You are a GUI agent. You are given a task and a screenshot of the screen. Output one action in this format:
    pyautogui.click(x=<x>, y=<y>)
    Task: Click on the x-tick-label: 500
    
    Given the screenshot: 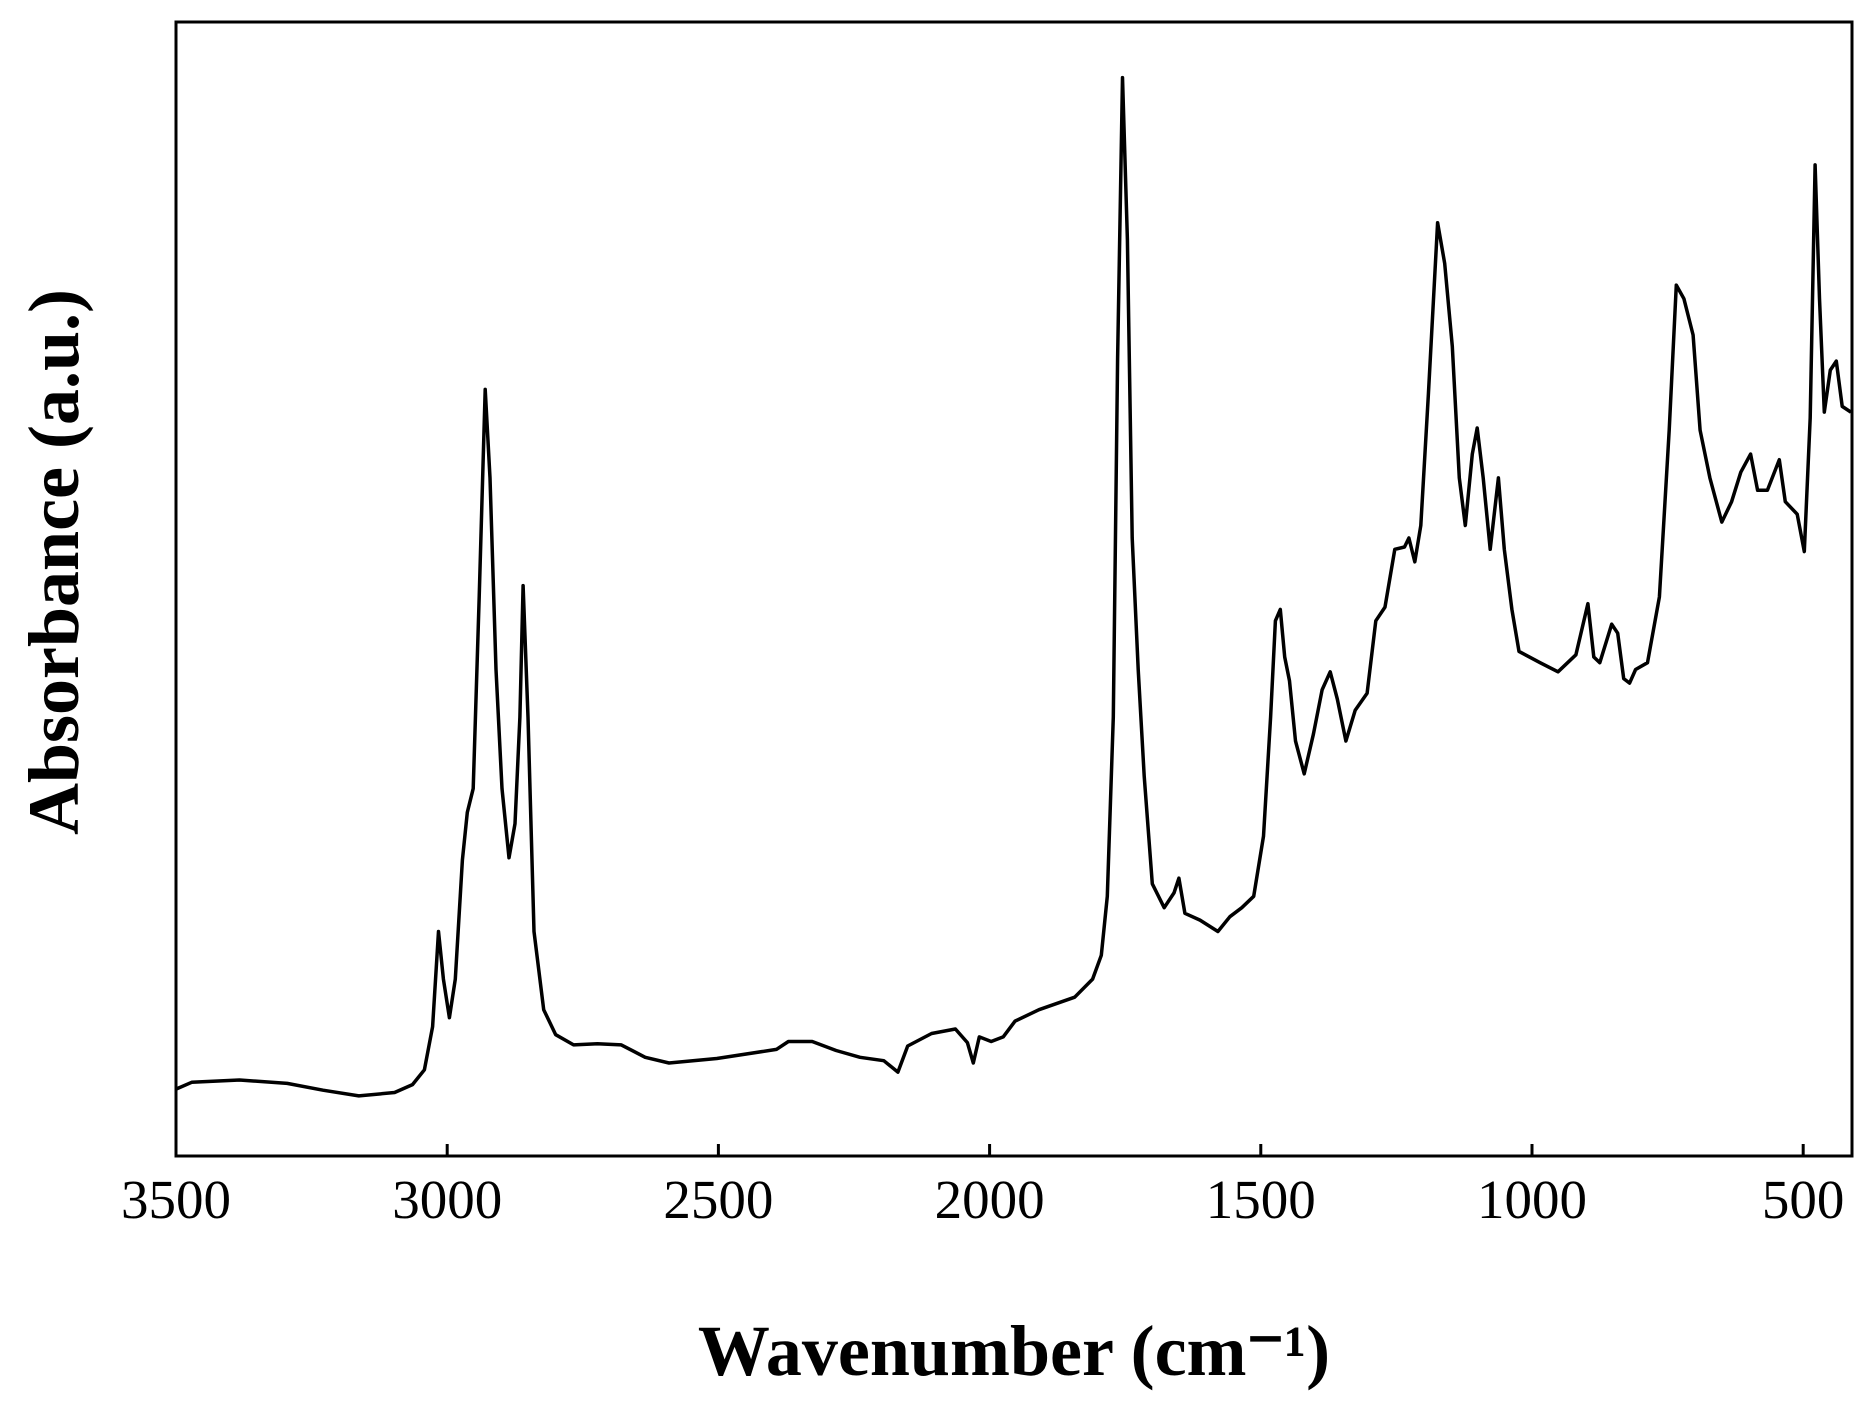 What is the action you would take?
    pyautogui.click(x=1803, y=1199)
    